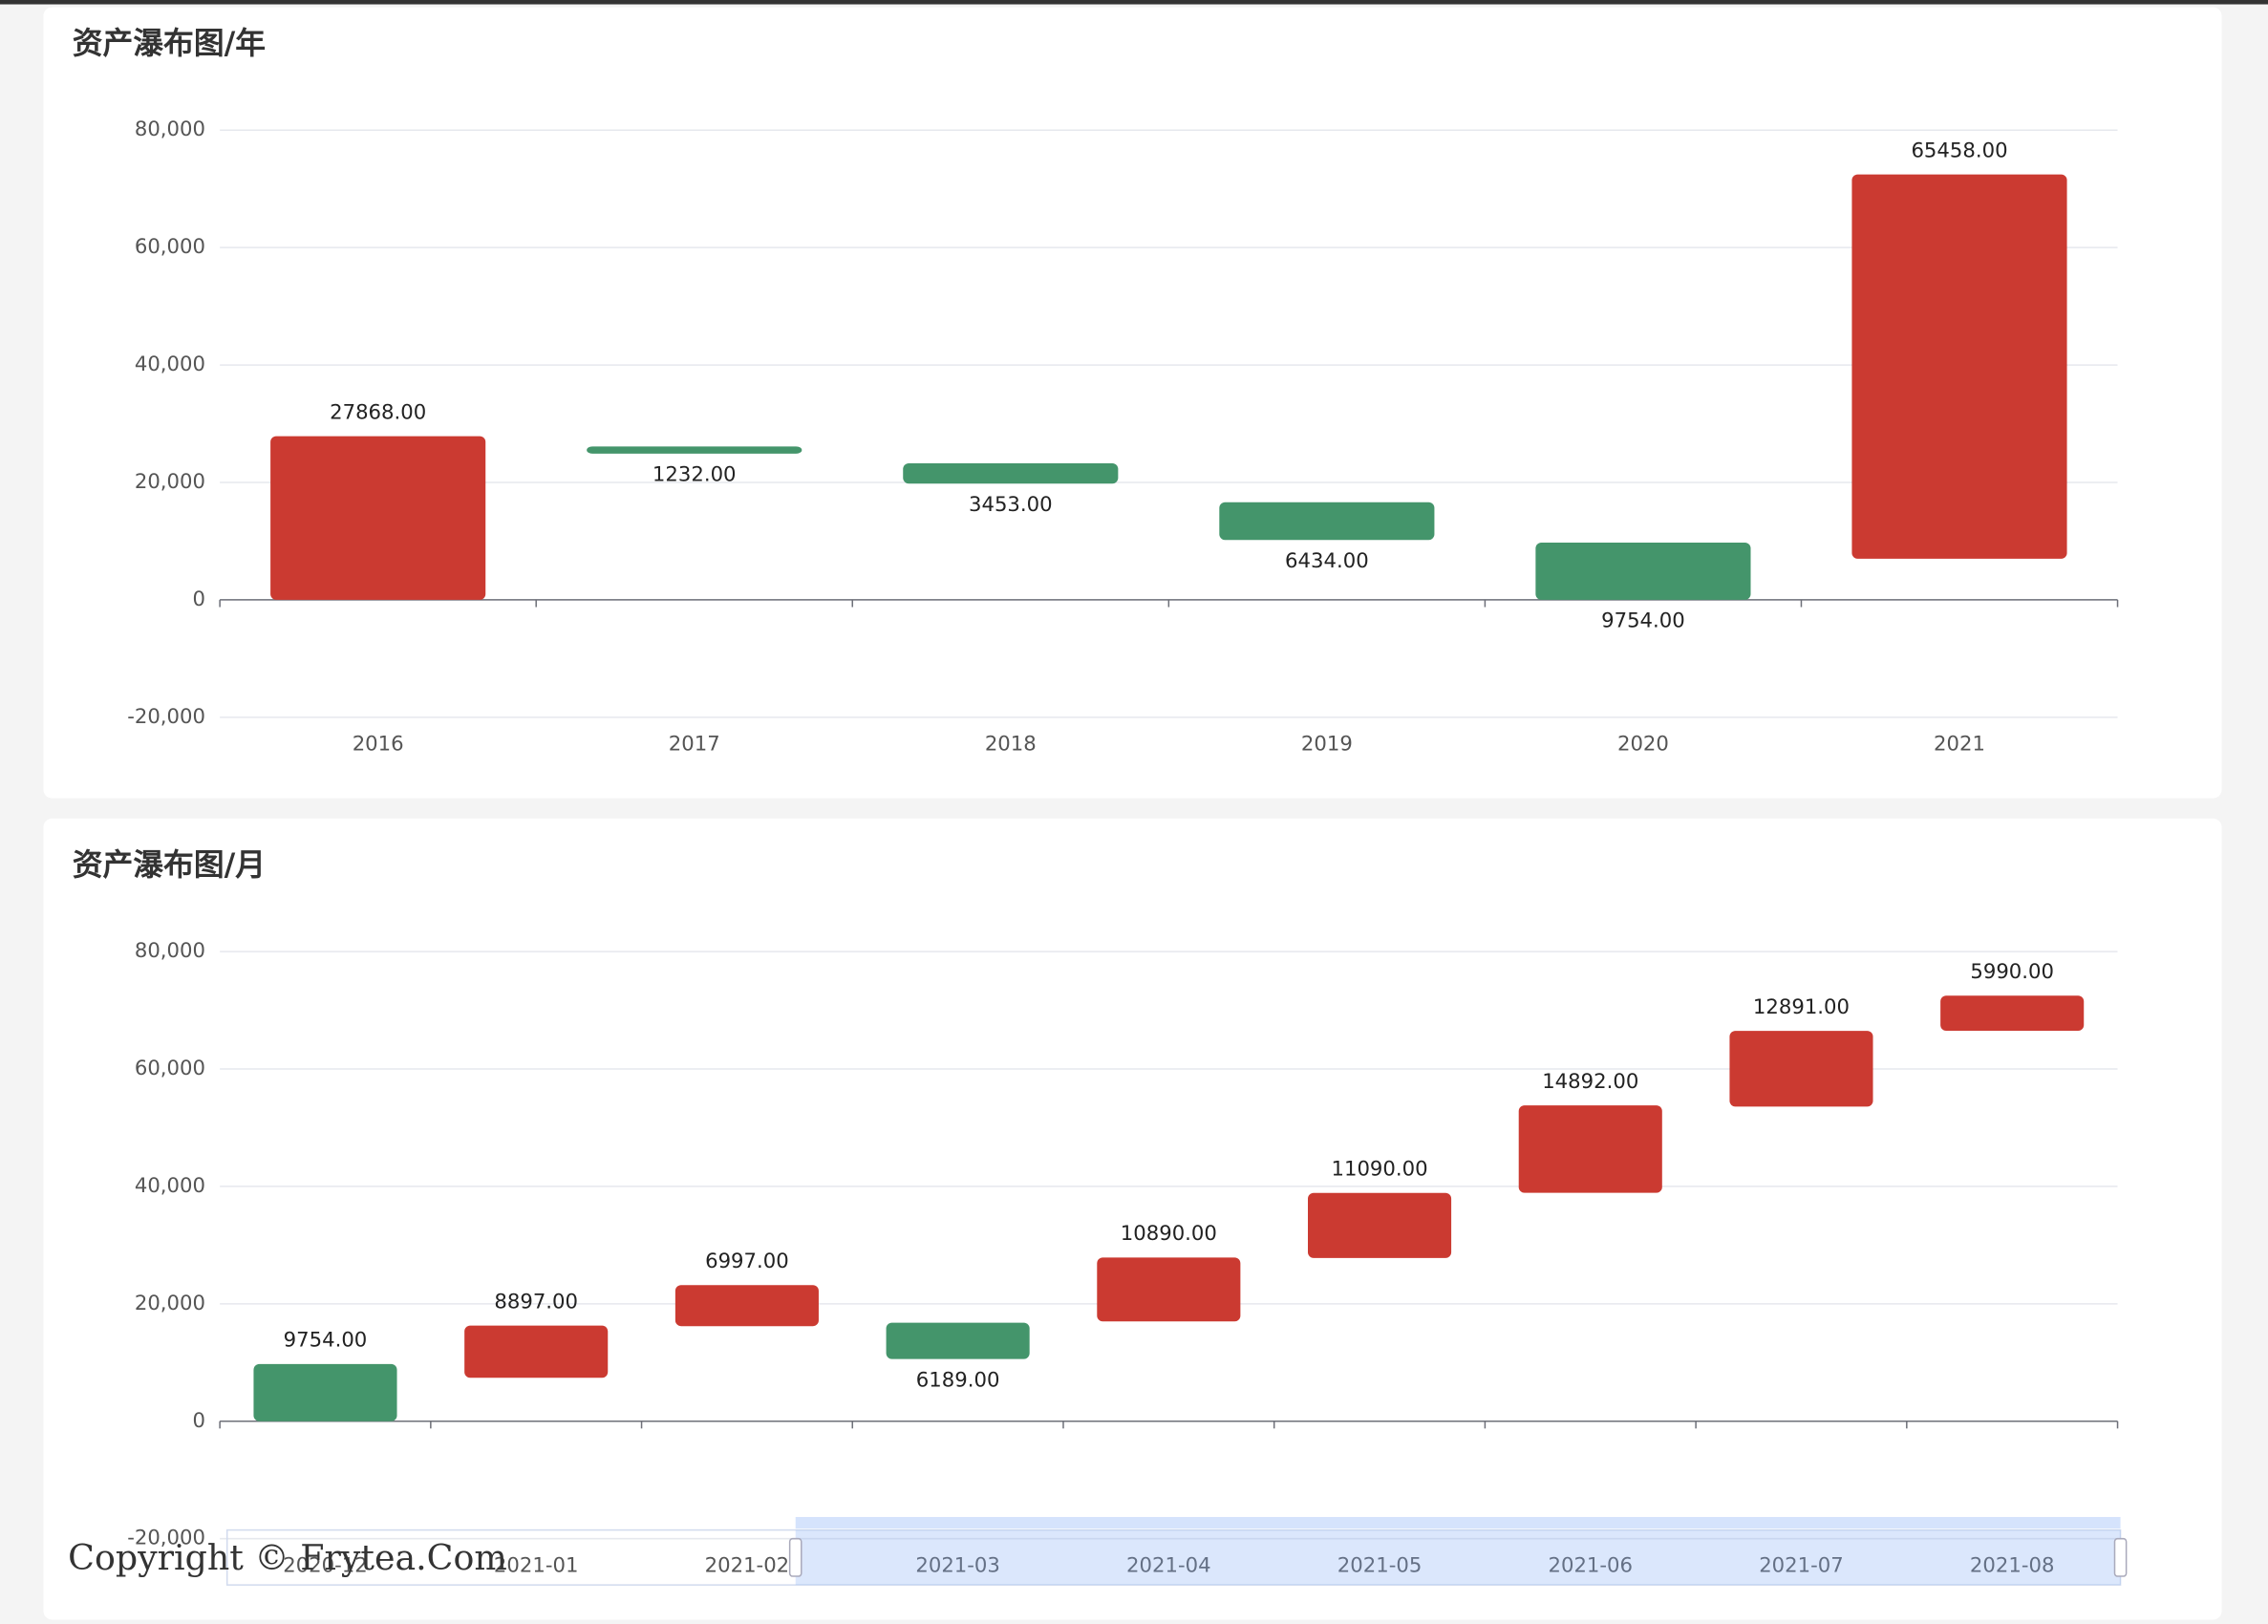 The width and height of the screenshot is (2268, 1624). What do you see at coordinates (1643, 744) in the screenshot?
I see `x-tick-label: 2020` at bounding box center [1643, 744].